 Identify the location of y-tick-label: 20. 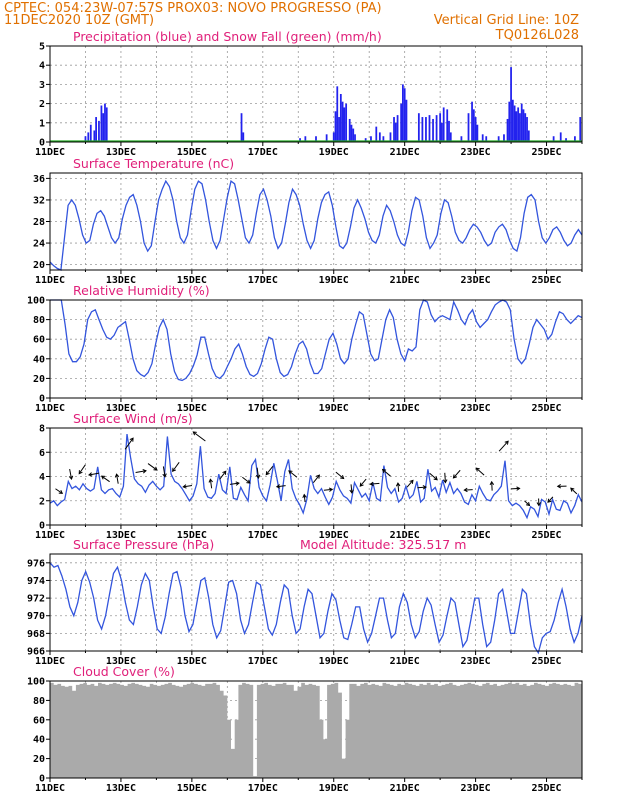
(39, 379).